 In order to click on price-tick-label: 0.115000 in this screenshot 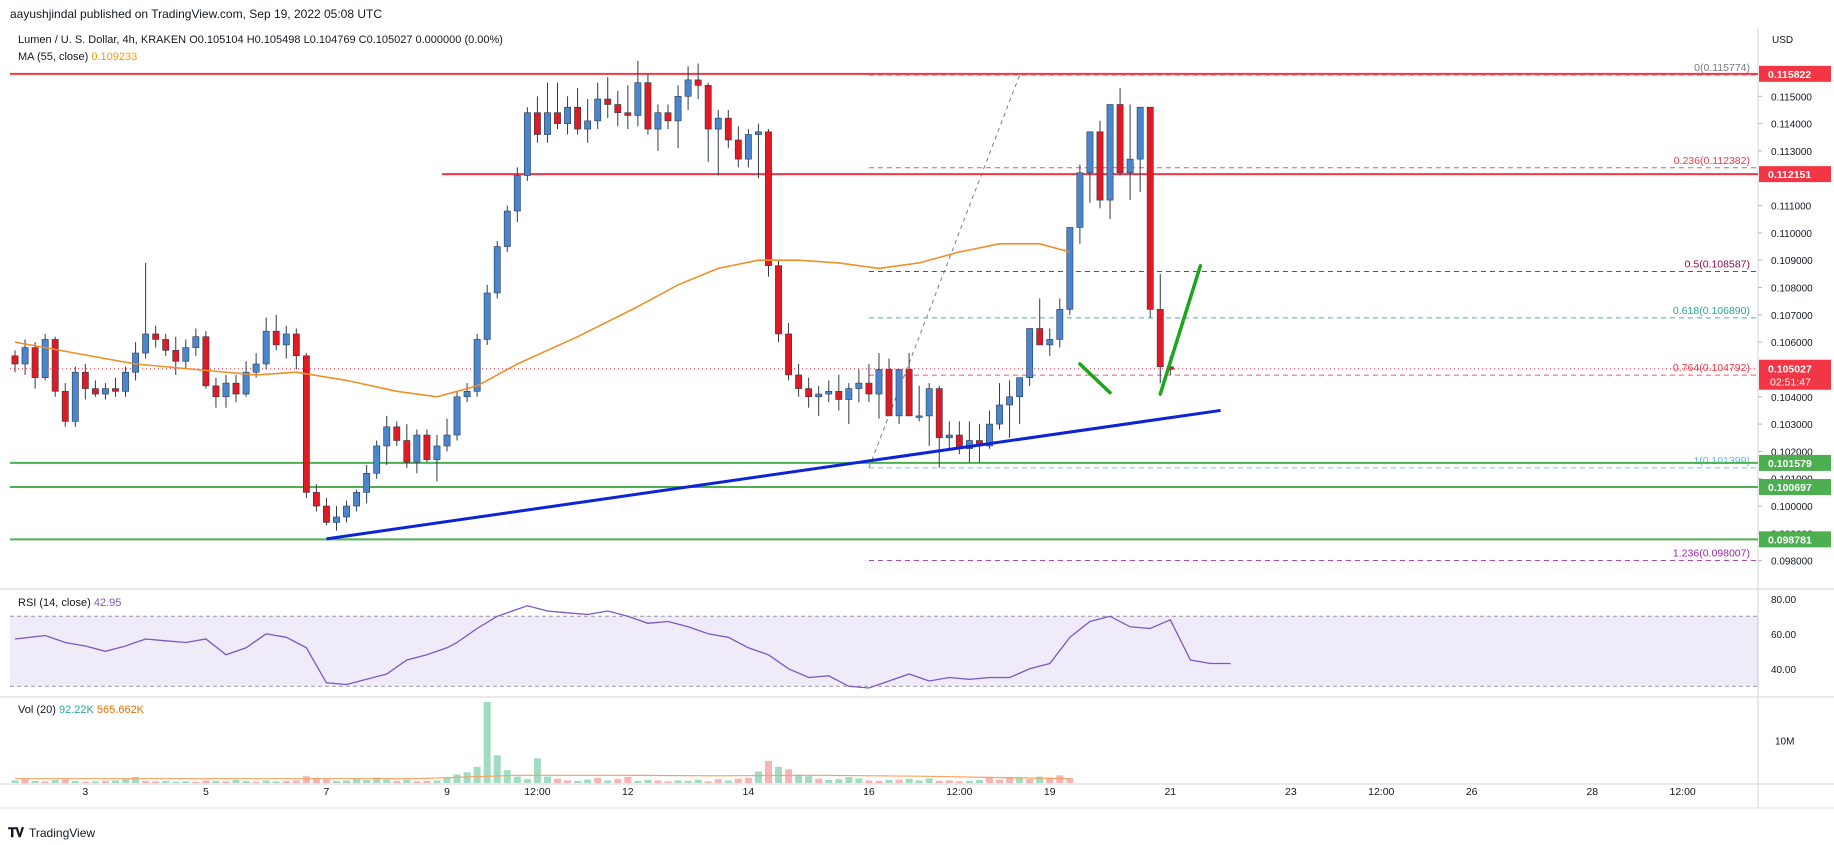, I will do `click(1791, 97)`.